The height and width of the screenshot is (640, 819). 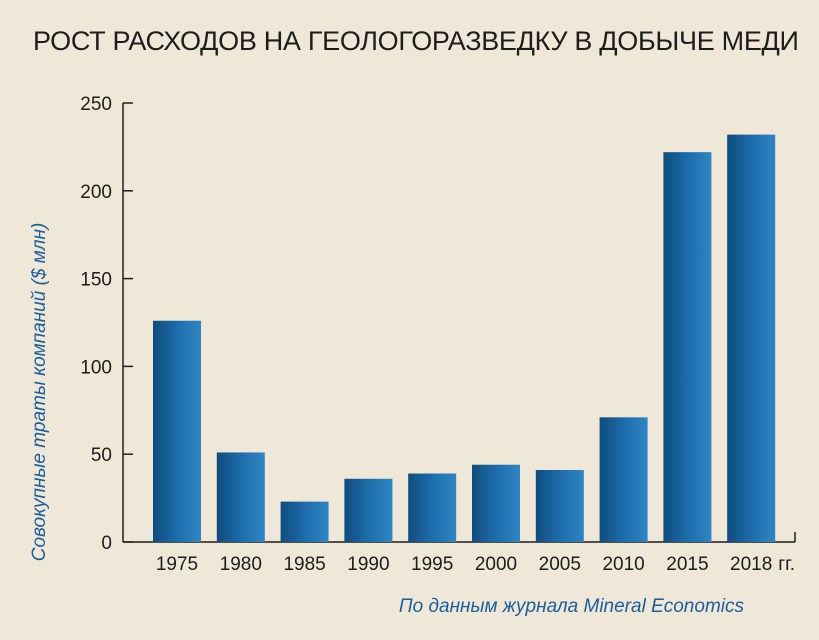 I want to click on x-tick-label: 1995, so click(x=432, y=564).